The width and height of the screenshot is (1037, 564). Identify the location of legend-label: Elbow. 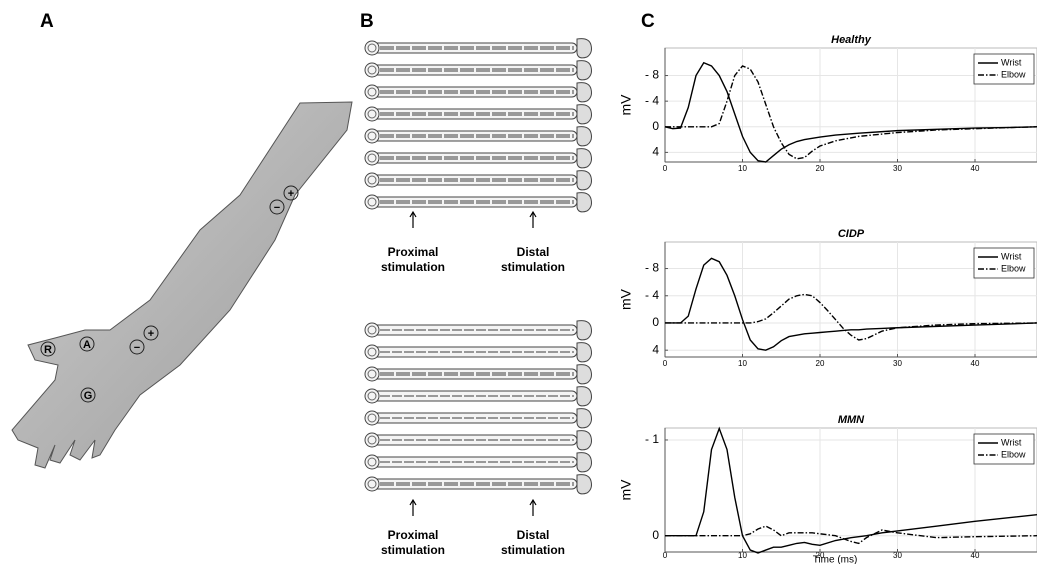
(1013, 454).